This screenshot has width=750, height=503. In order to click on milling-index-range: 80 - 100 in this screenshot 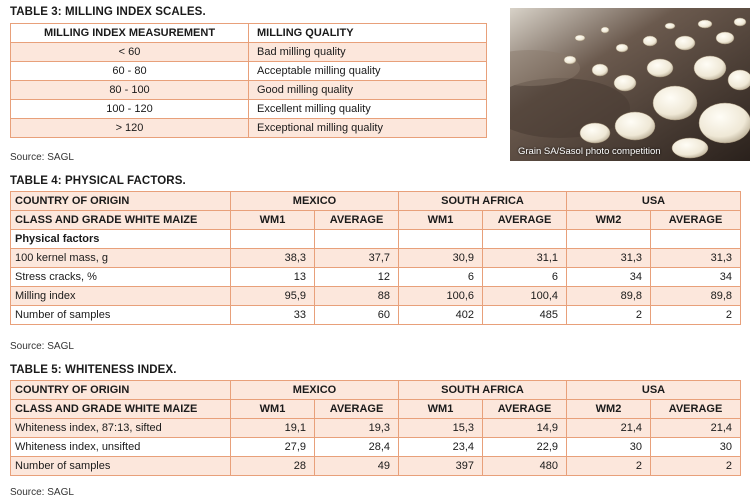, I will do `click(129, 90)`.